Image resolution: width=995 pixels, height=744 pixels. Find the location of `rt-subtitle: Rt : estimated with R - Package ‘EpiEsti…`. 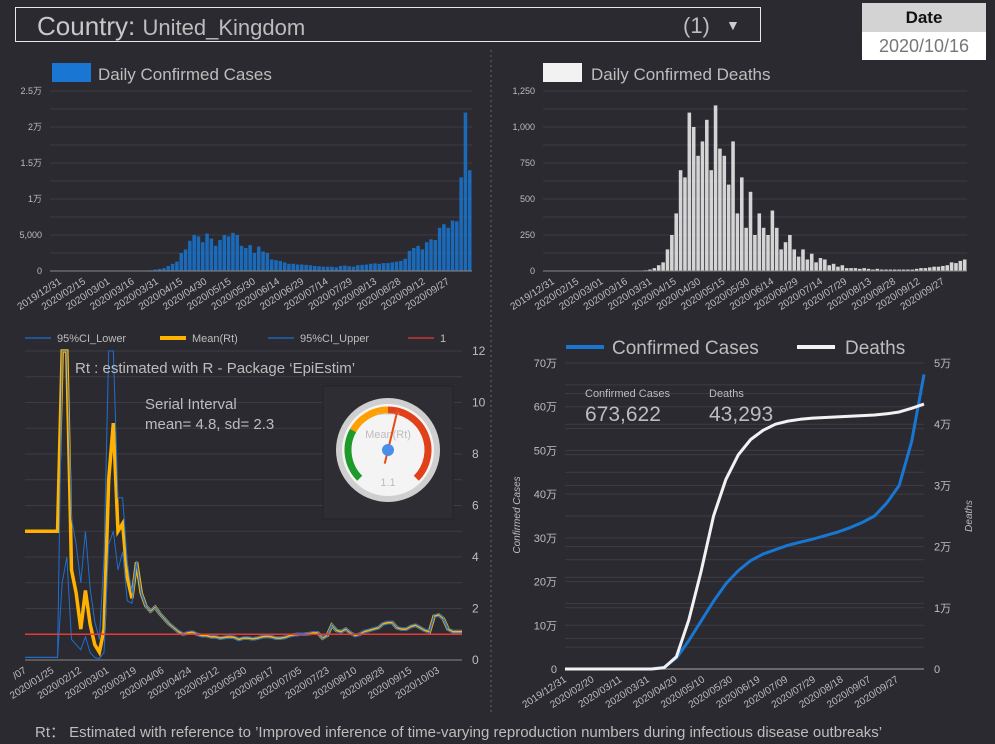

rt-subtitle: Rt : estimated with R - Package ‘EpiEsti… is located at coordinates (215, 368).